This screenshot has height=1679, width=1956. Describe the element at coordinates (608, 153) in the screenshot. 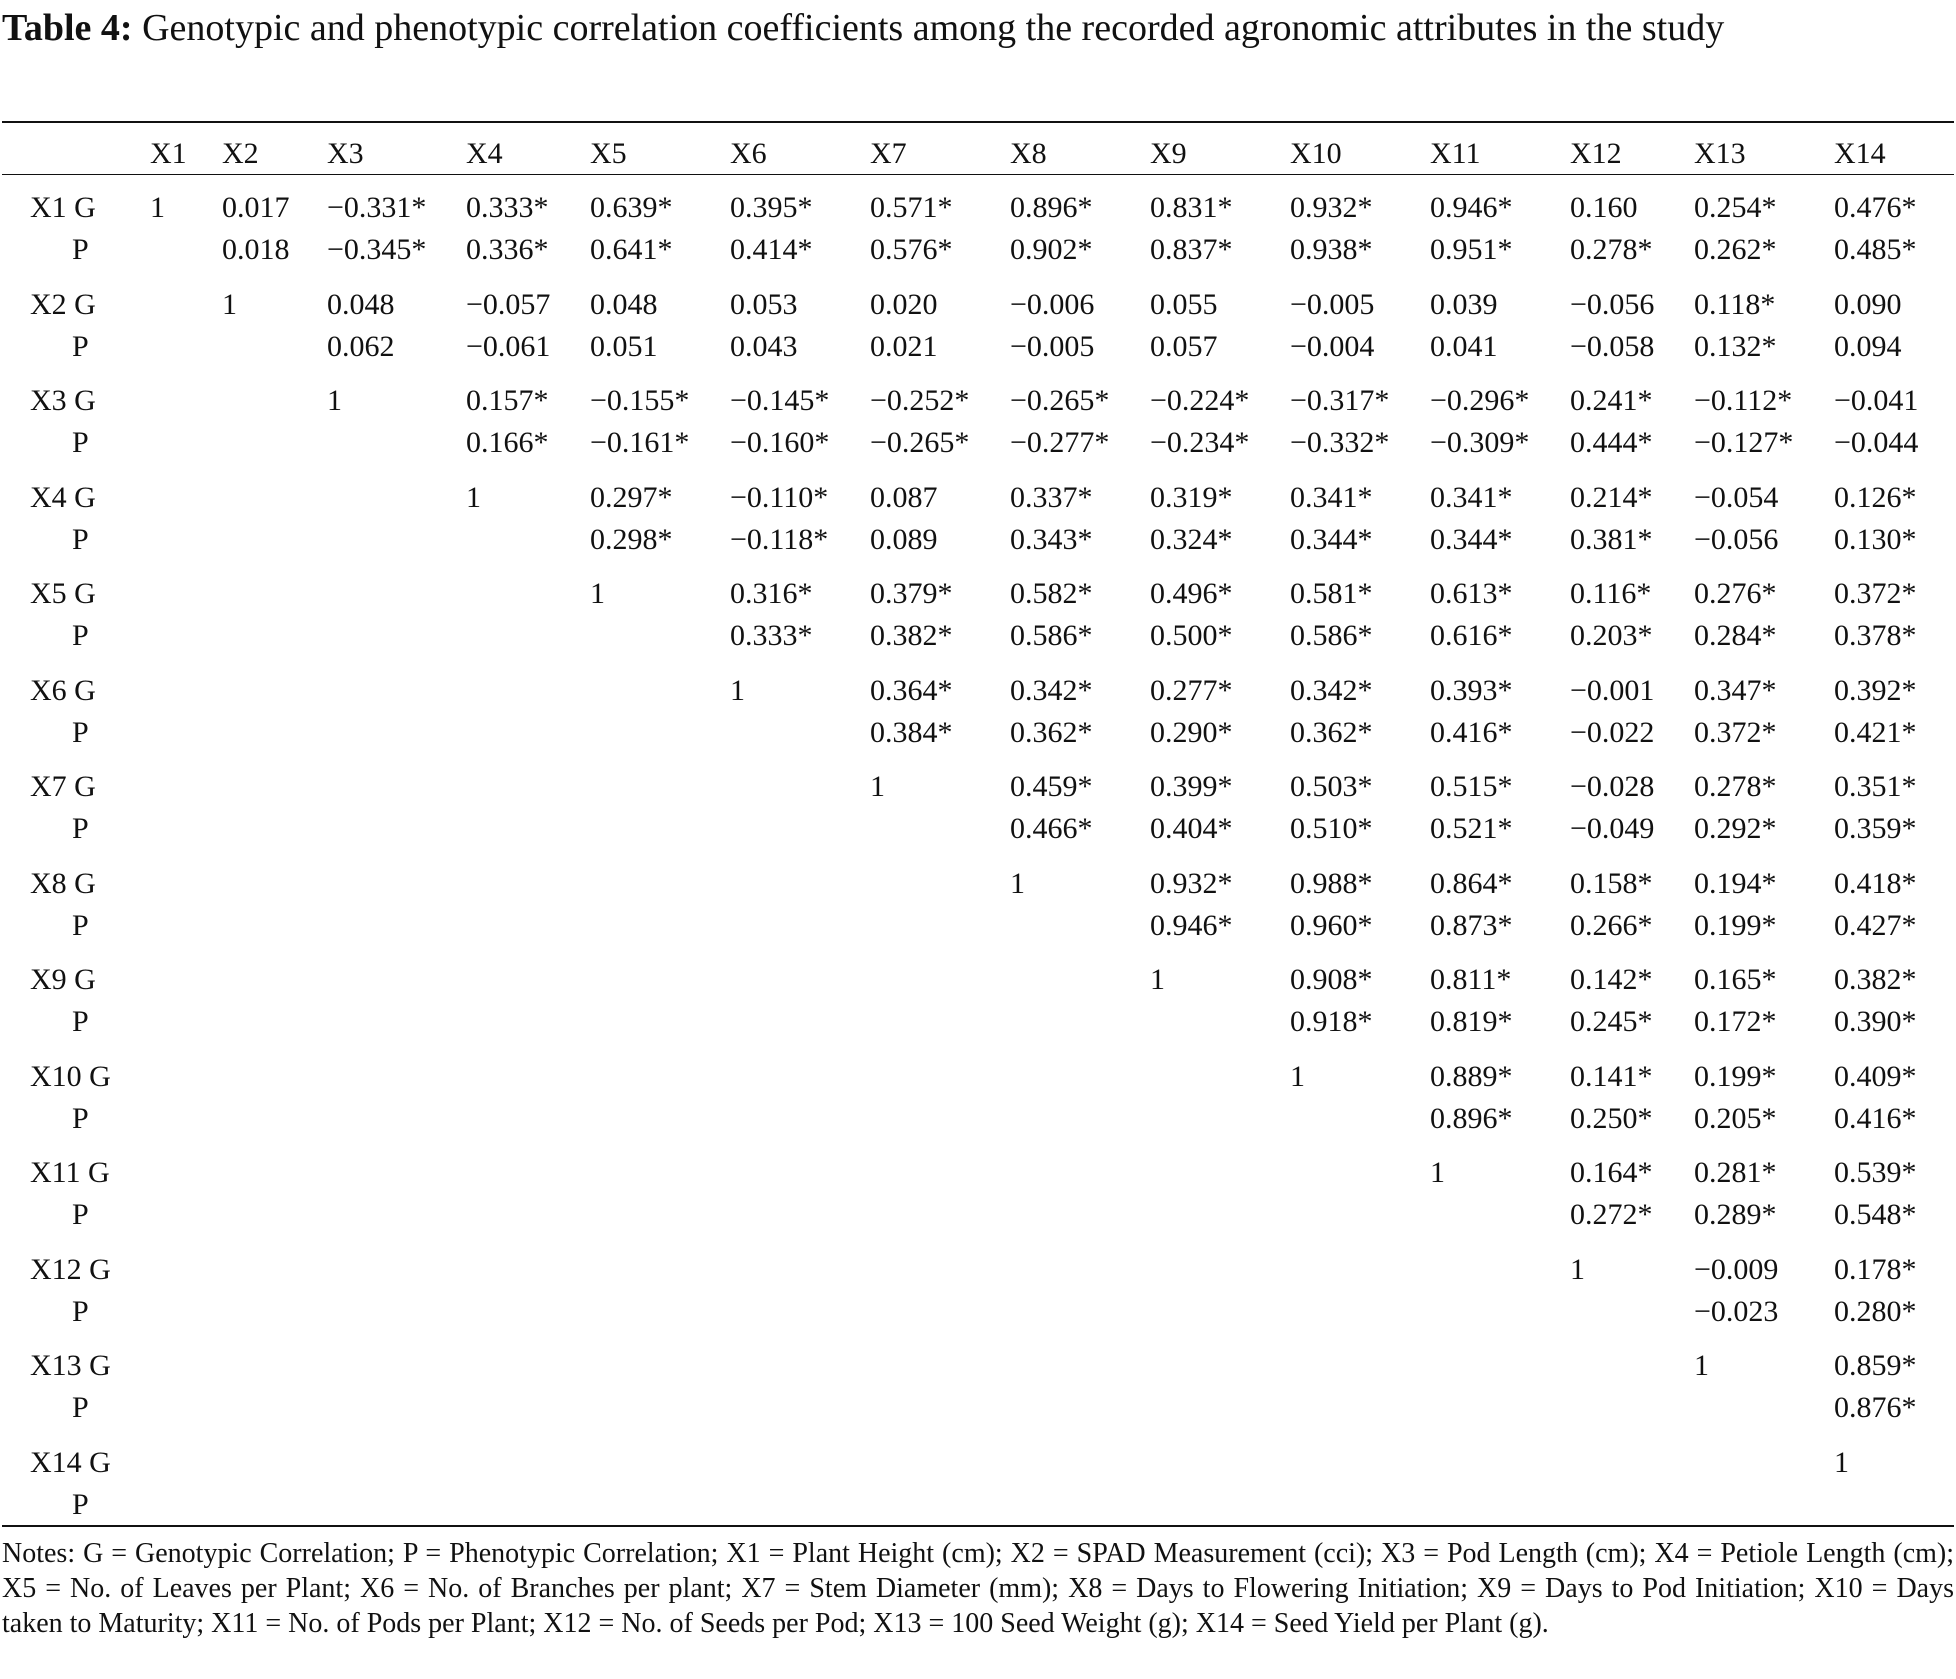

I see `column-header-x5: X5` at that location.